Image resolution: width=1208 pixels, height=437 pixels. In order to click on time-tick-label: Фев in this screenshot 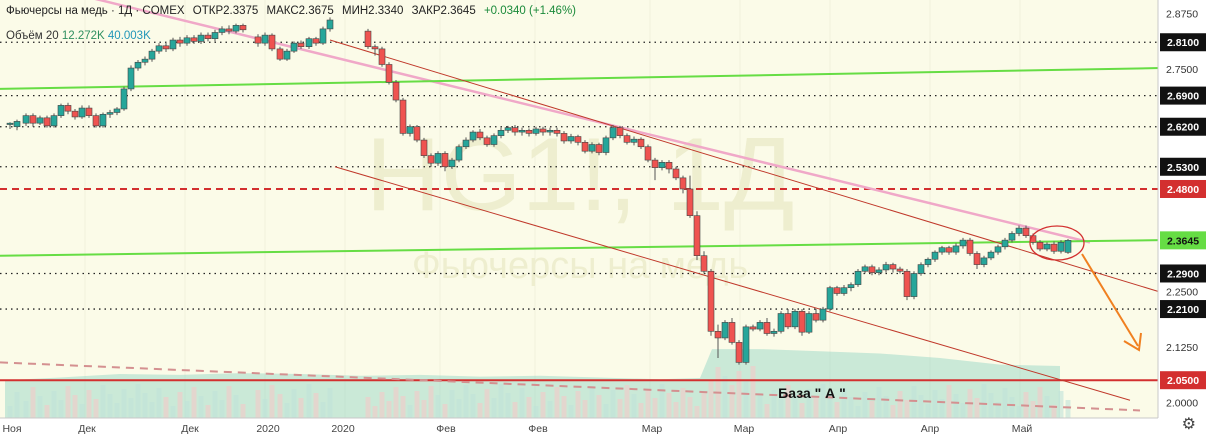, I will do `click(538, 429)`.